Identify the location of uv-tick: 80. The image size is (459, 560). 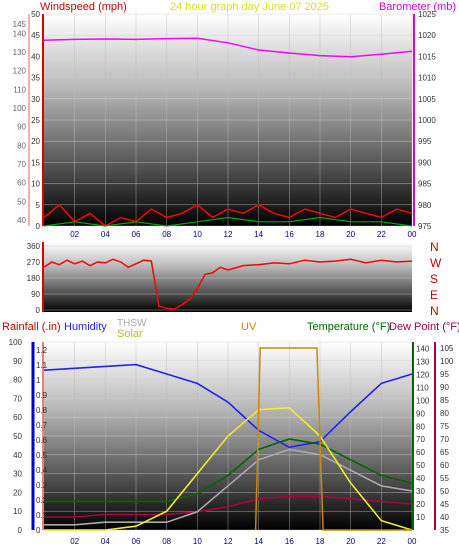
(420, 426).